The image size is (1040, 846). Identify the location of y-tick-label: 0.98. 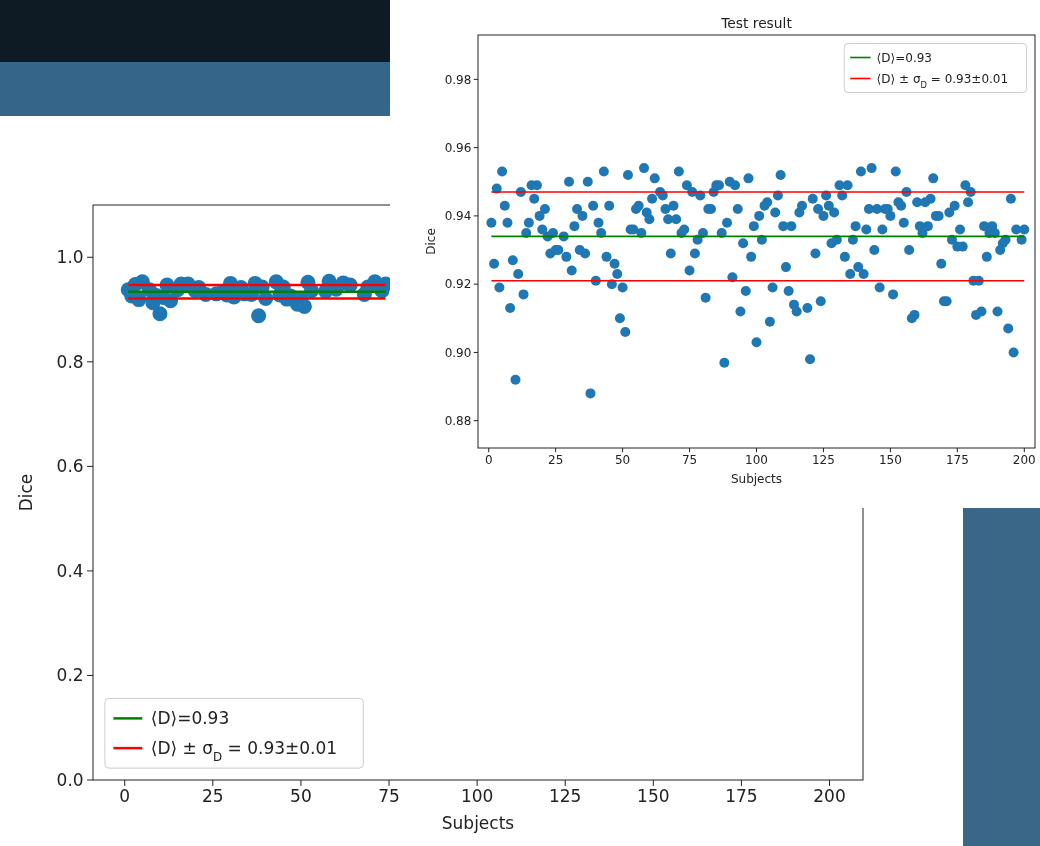
(458, 79).